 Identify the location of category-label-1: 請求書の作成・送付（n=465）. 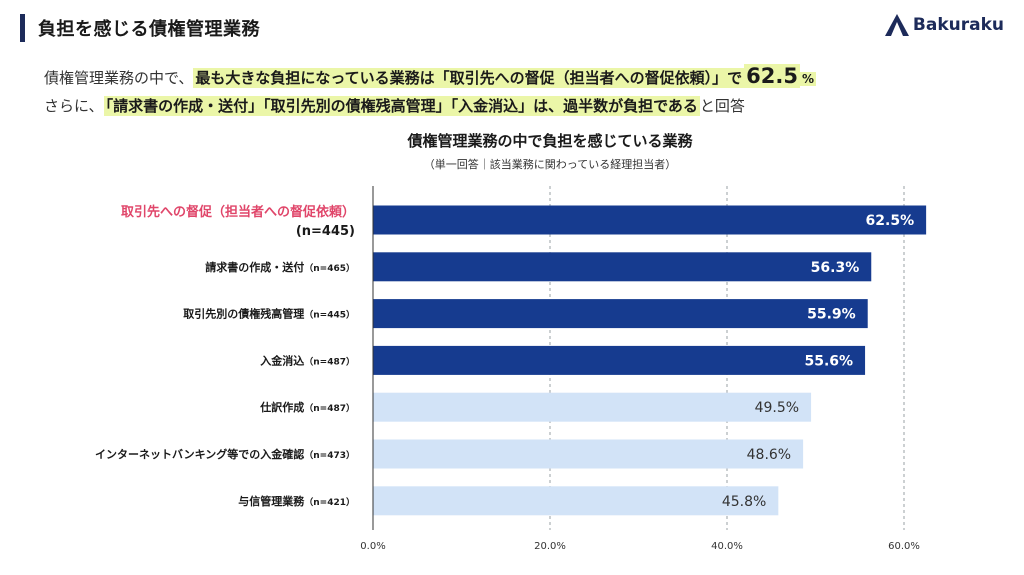
(280, 267).